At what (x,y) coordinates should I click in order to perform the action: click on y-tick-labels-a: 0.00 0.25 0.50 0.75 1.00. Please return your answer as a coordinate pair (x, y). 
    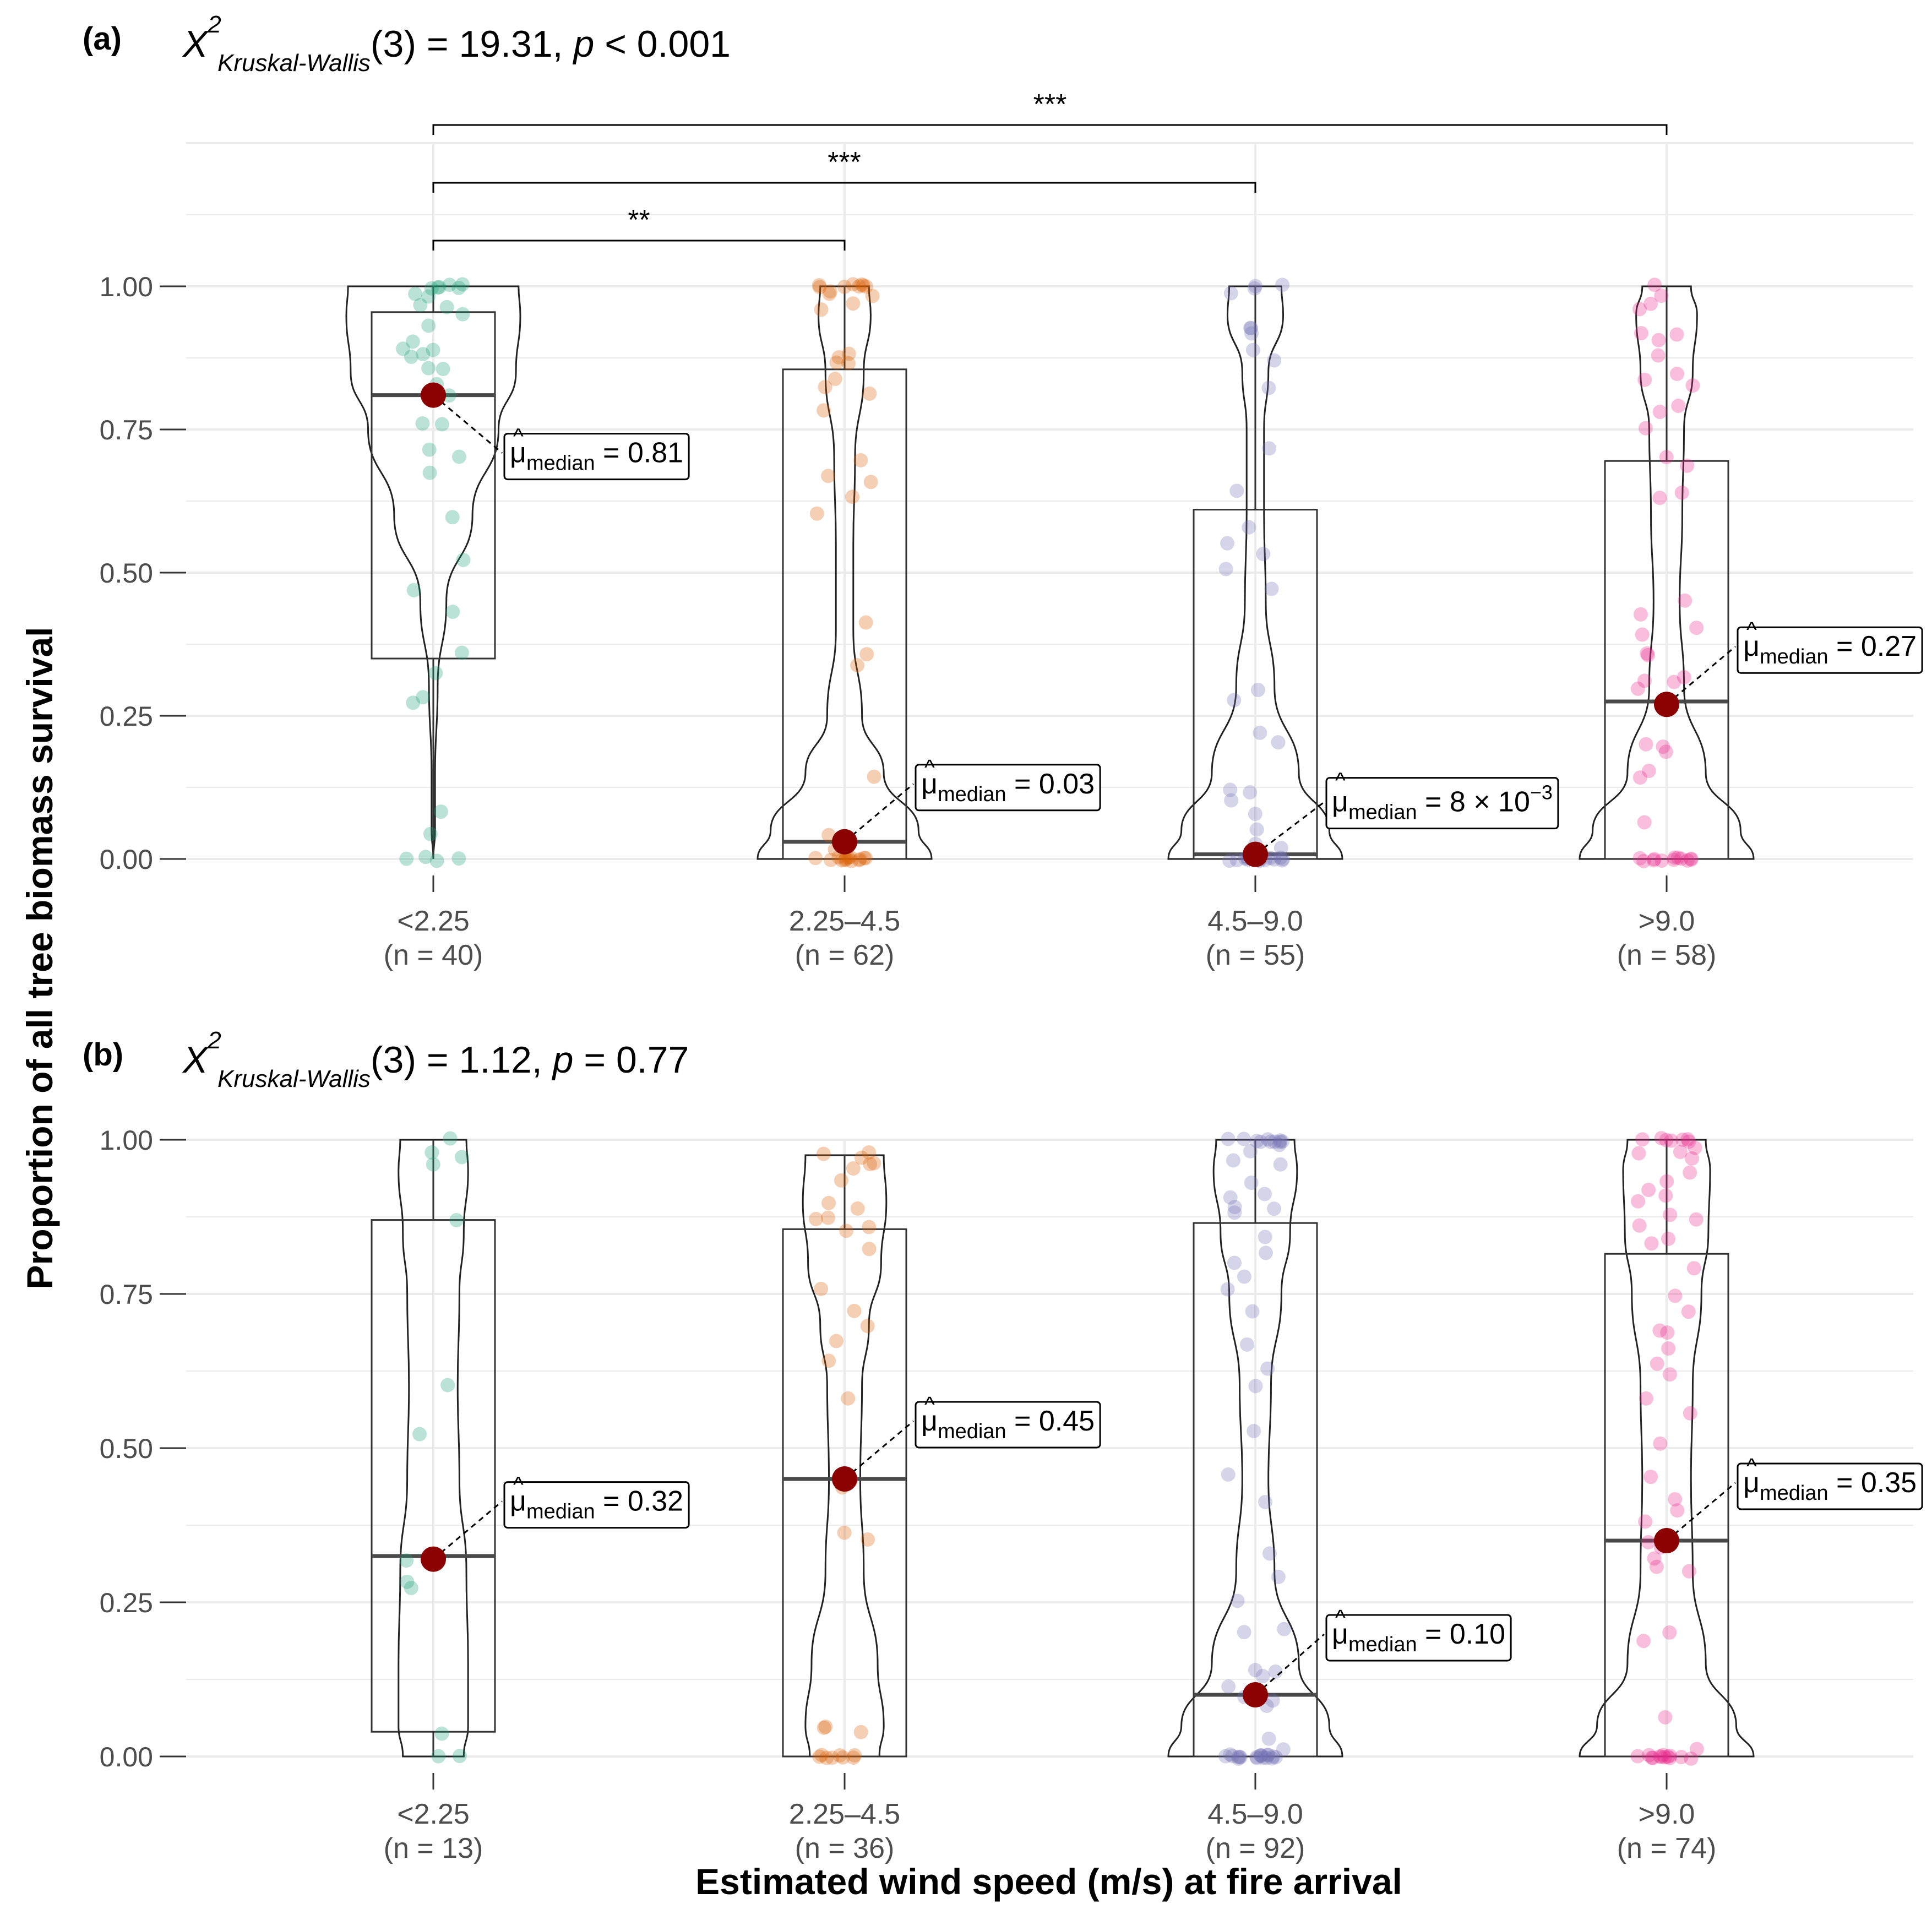
    Looking at the image, I should click on (143, 573).